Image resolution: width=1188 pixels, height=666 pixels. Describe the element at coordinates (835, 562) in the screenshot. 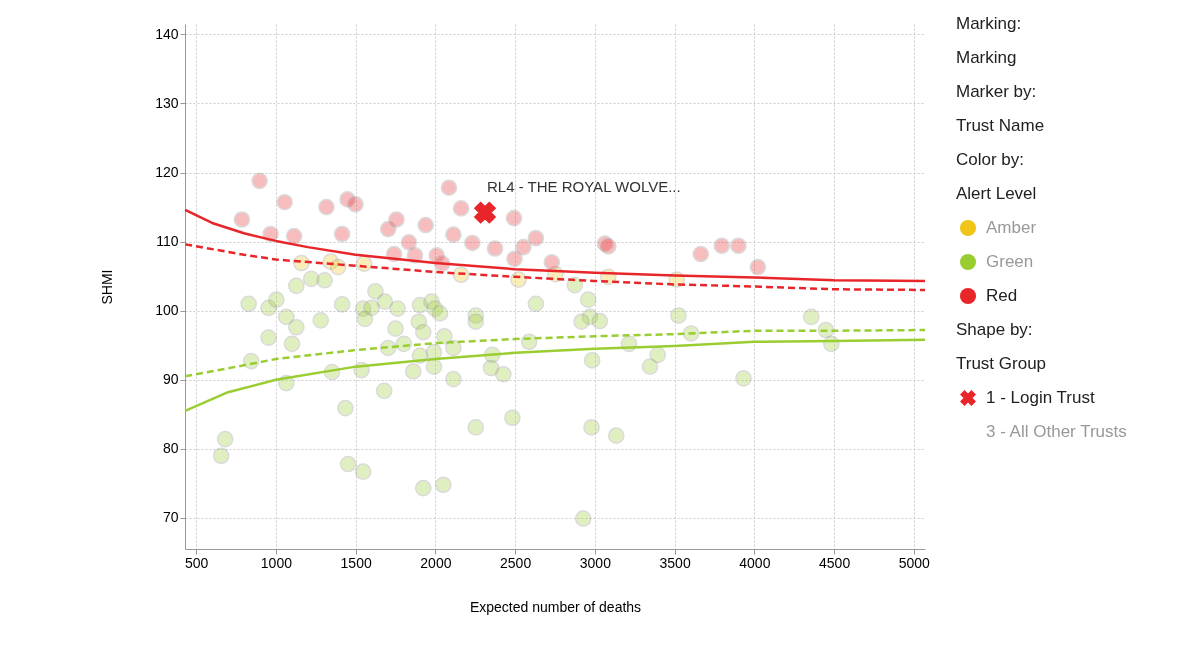

I see `x-tick-label: 4500` at that location.